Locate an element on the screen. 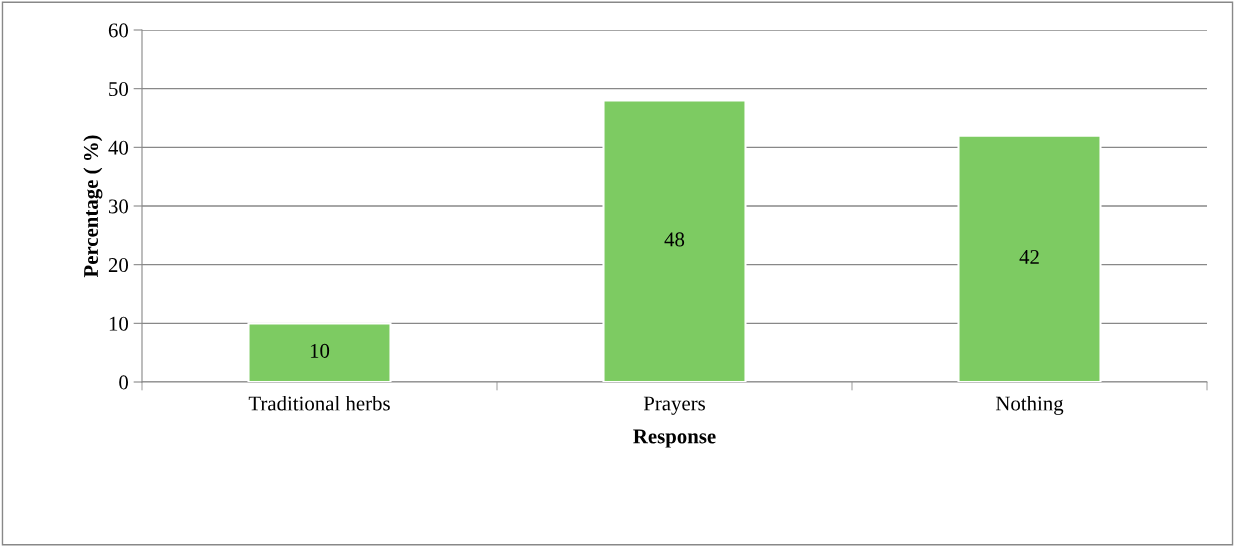 The width and height of the screenshot is (1235, 547). y-tick-label: 0 is located at coordinates (124, 382).